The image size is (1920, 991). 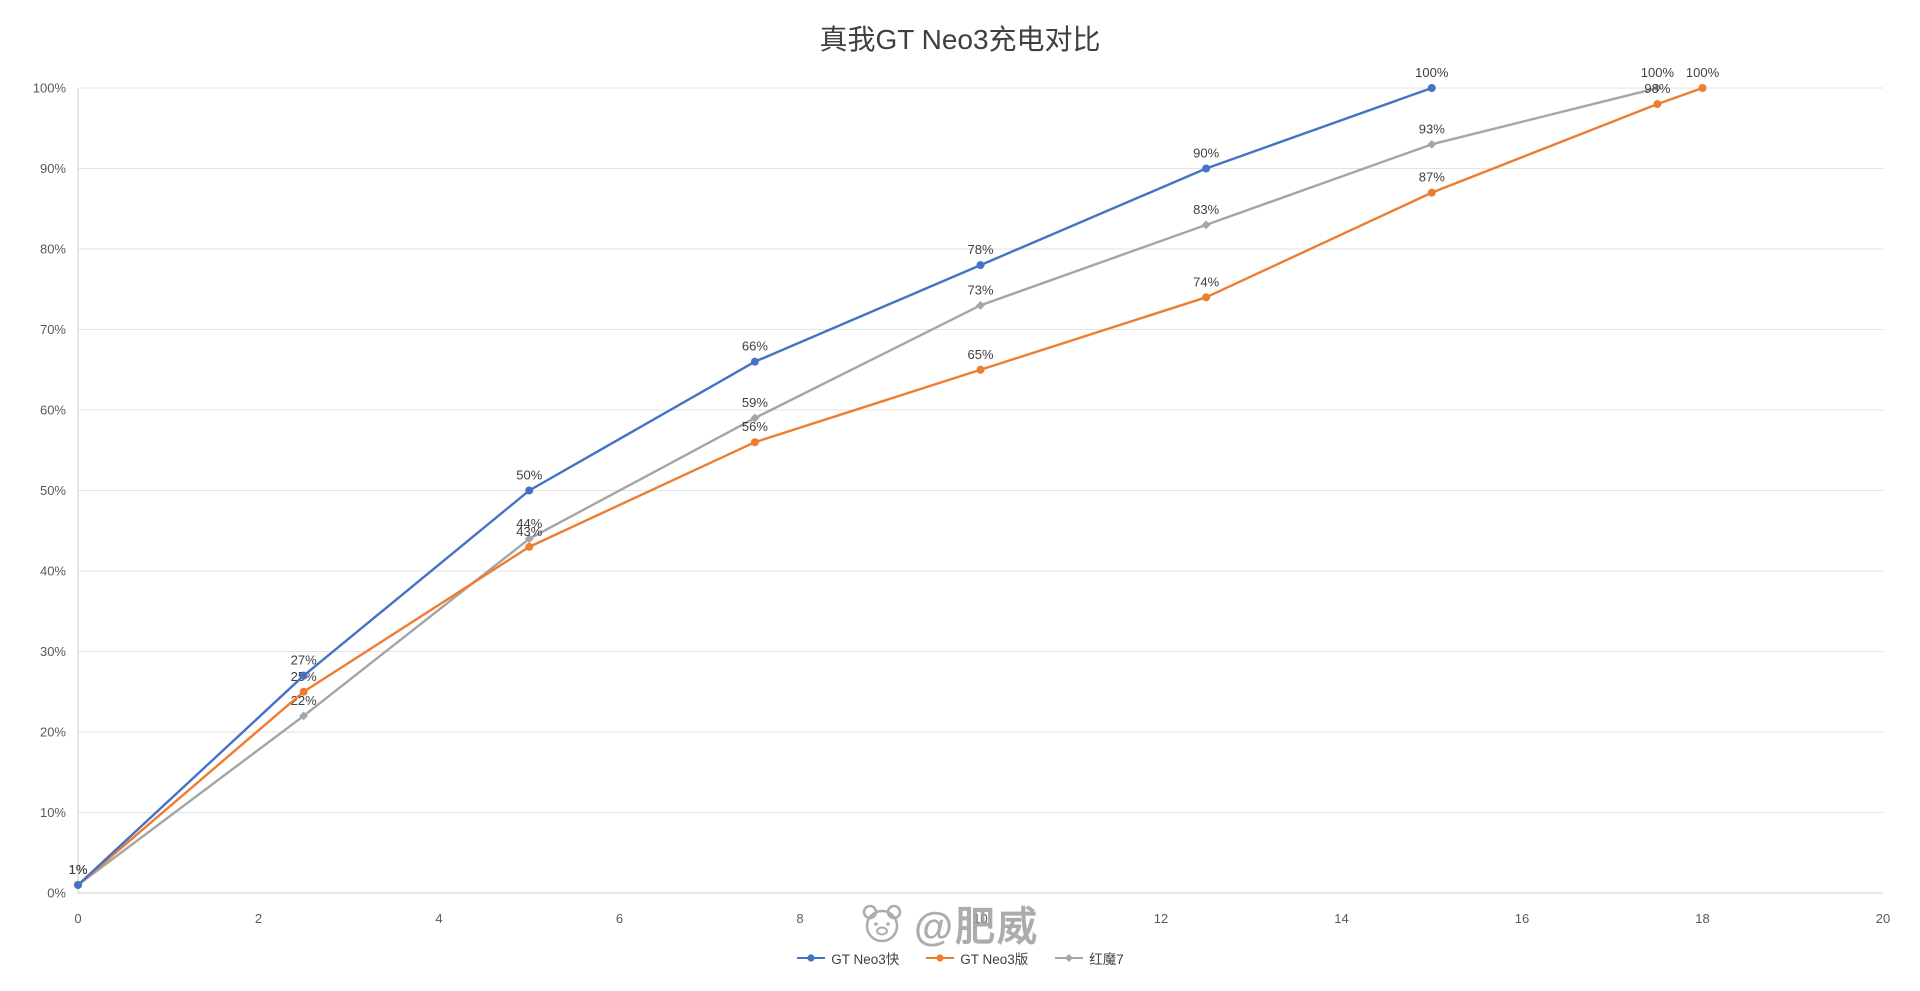 What do you see at coordinates (78, 869) in the screenshot?
I see `data-label: 1%` at bounding box center [78, 869].